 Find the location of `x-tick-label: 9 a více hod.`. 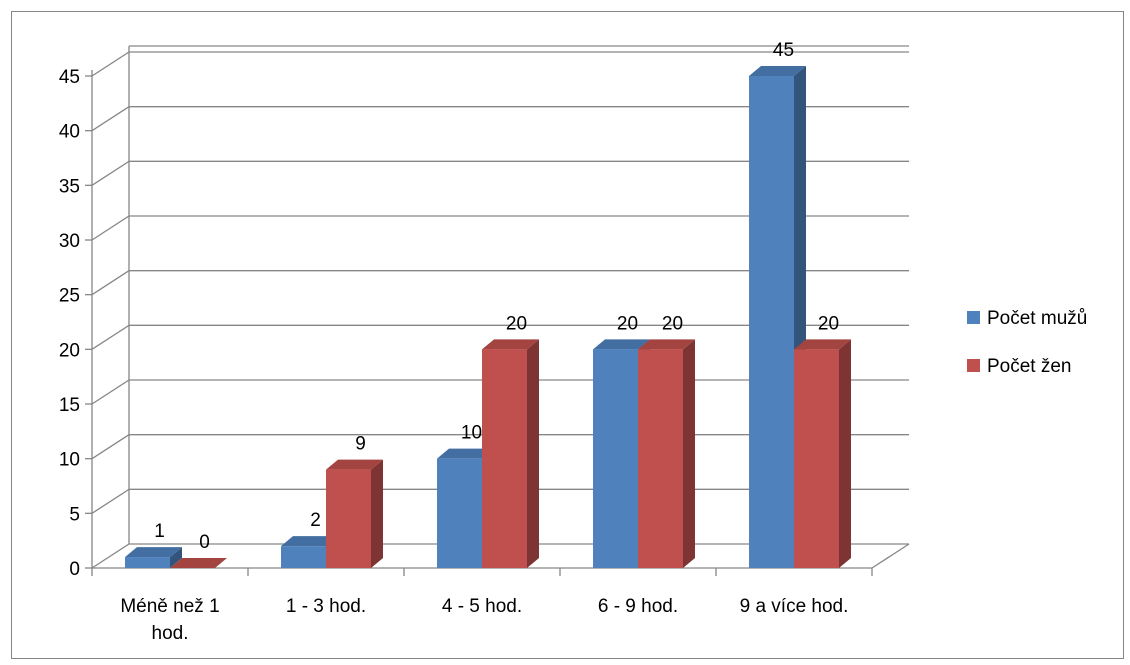

x-tick-label: 9 a více hod. is located at coordinates (794, 606).